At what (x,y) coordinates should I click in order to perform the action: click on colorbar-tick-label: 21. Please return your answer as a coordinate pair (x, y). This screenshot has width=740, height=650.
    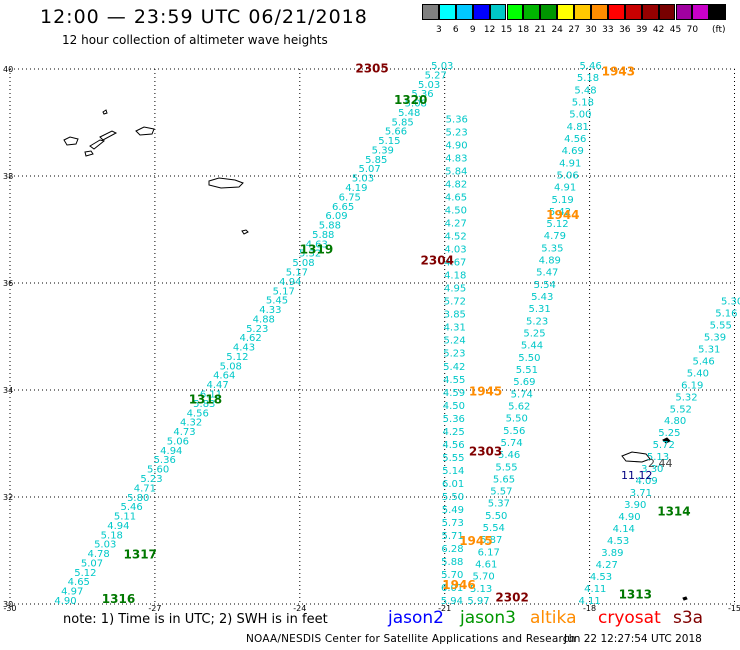
    Looking at the image, I should click on (540, 30).